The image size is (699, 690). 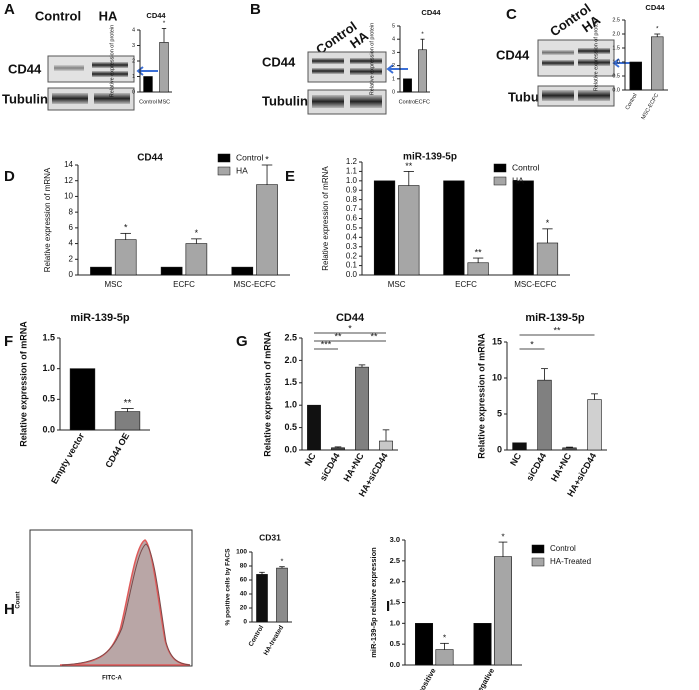 I want to click on y-tick-label: 8, so click(x=71, y=211).